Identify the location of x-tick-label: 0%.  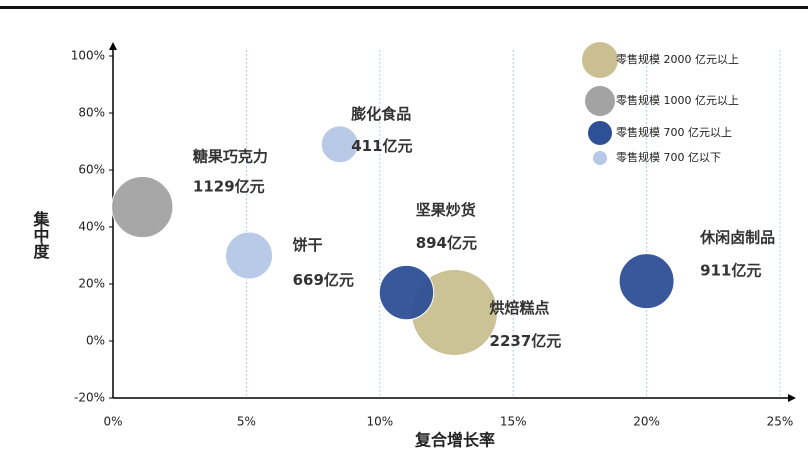
(112, 422).